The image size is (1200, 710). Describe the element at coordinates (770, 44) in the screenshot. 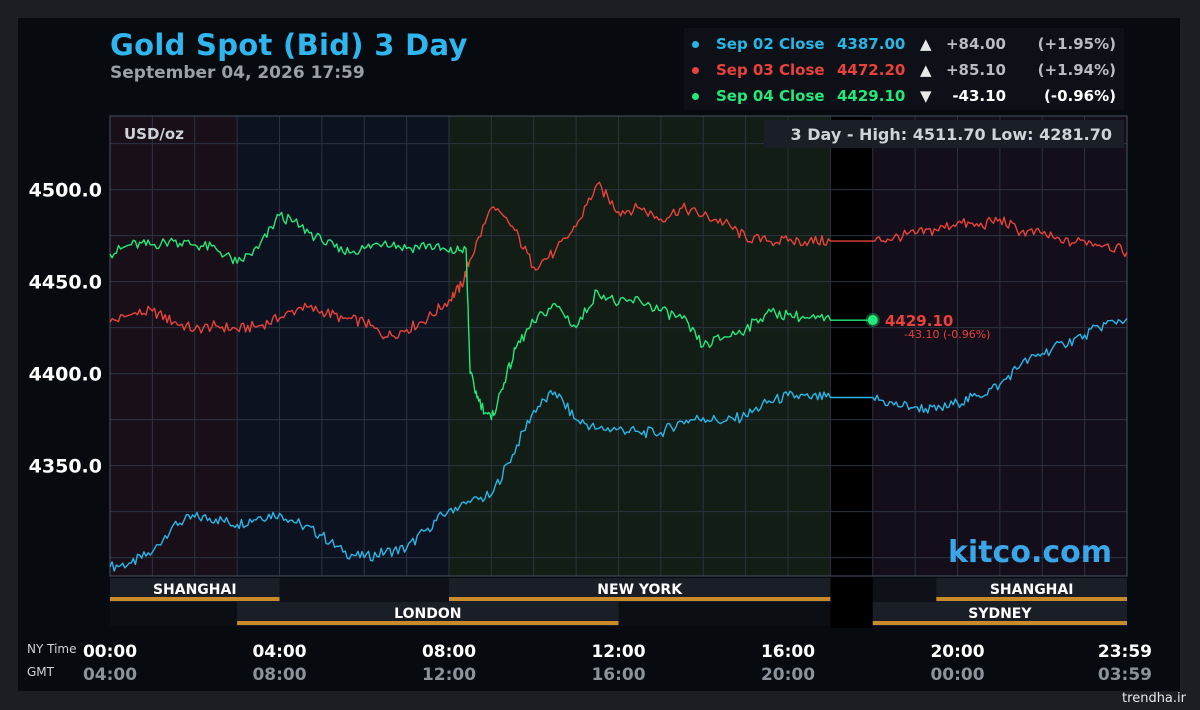

I see `legend-series-name: Sep 02 Close` at that location.